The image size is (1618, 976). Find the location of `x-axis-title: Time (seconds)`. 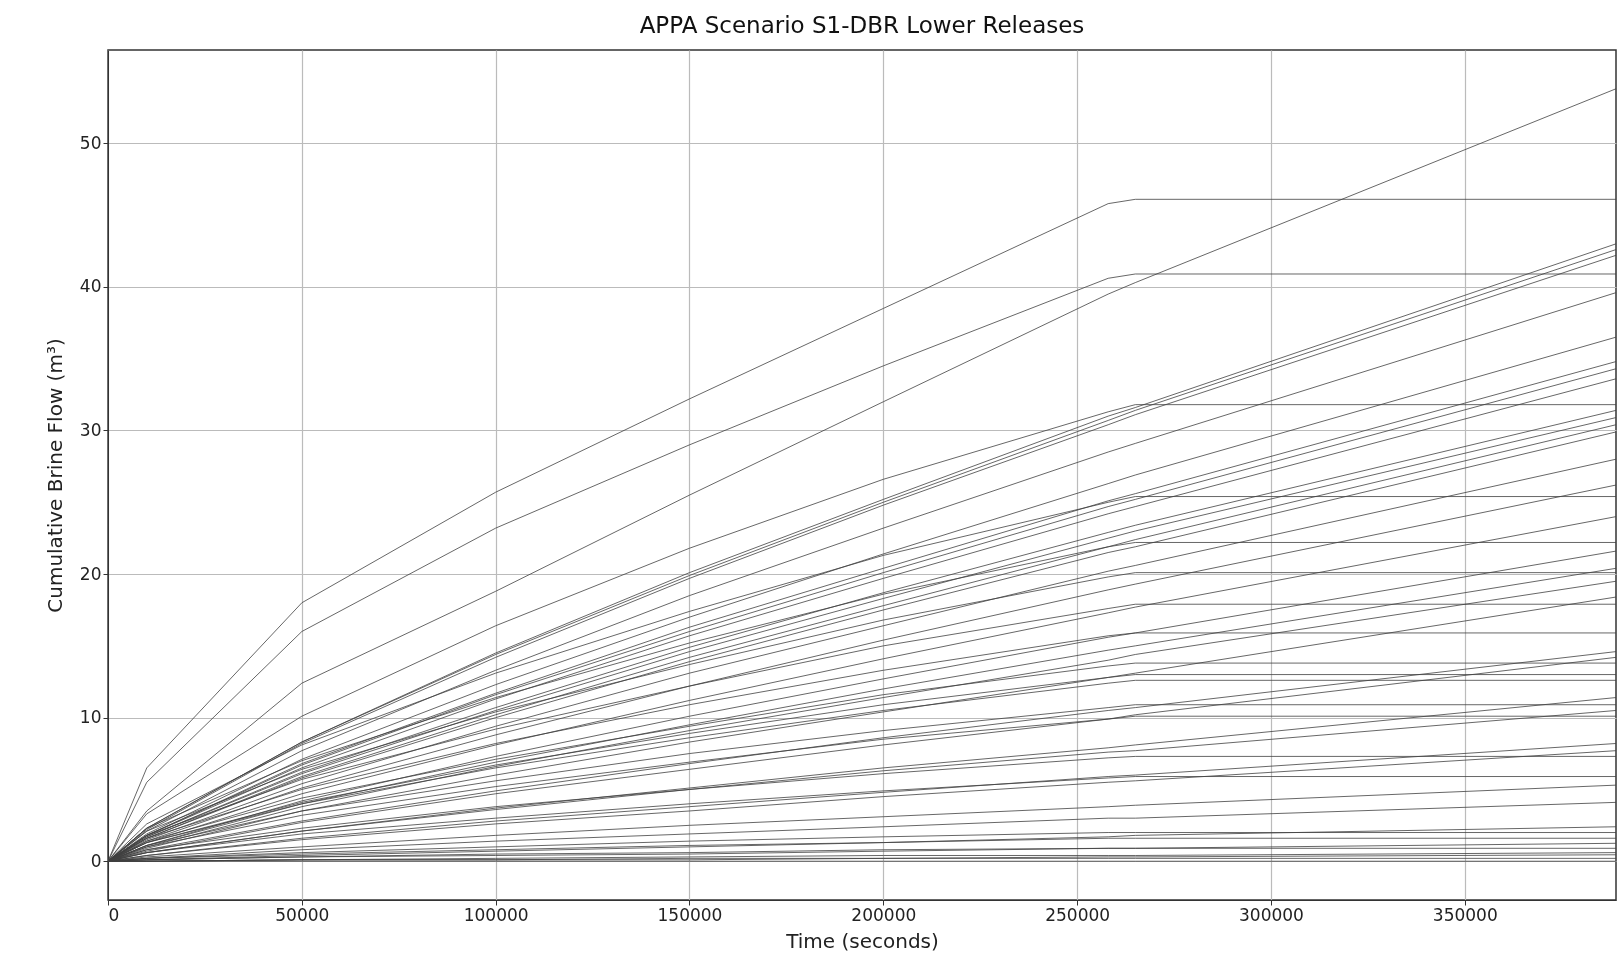

x-axis-title: Time (seconds) is located at coordinates (862, 940).